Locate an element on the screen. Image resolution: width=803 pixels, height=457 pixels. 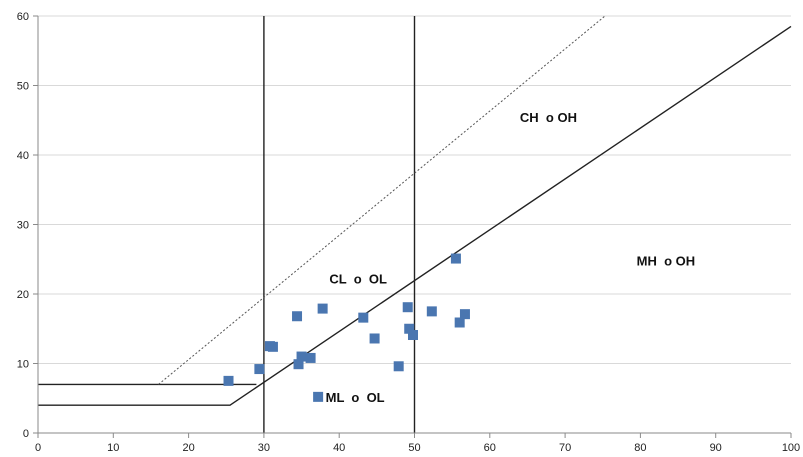
x-tick-label-90: 90 is located at coordinates (716, 448).